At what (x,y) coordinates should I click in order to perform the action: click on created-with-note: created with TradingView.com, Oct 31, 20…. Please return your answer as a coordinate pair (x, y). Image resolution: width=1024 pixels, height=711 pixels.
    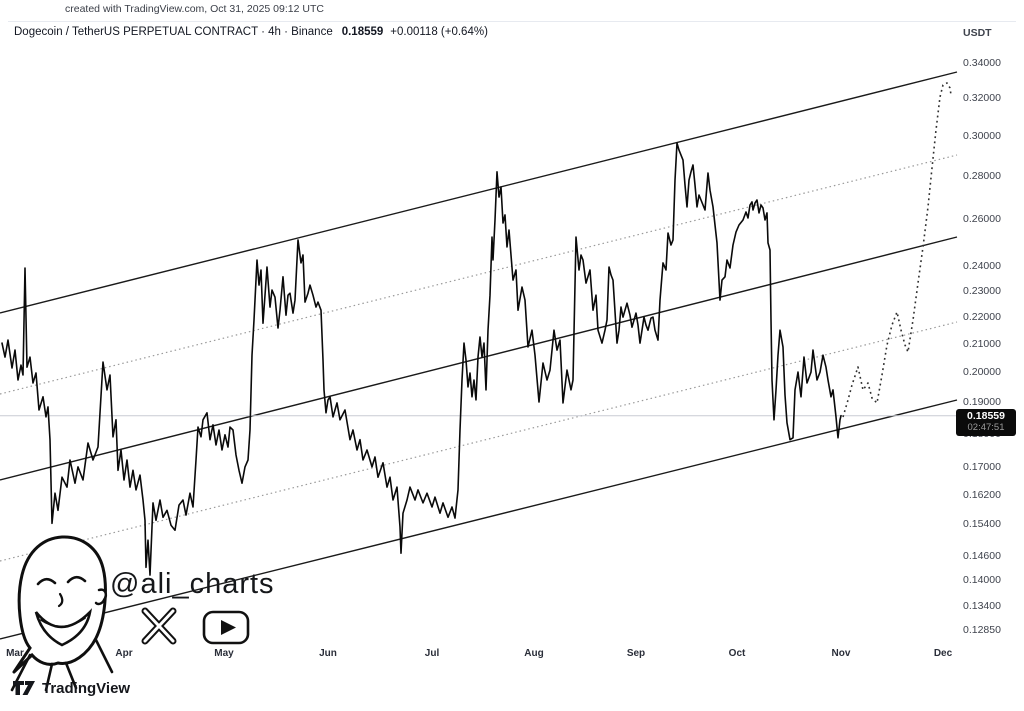
    Looking at the image, I should click on (194, 9).